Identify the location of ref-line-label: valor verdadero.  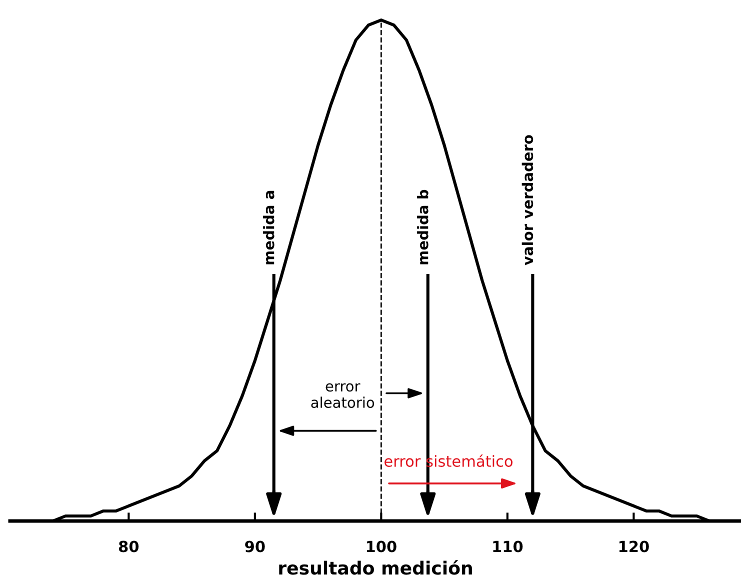
(528, 200).